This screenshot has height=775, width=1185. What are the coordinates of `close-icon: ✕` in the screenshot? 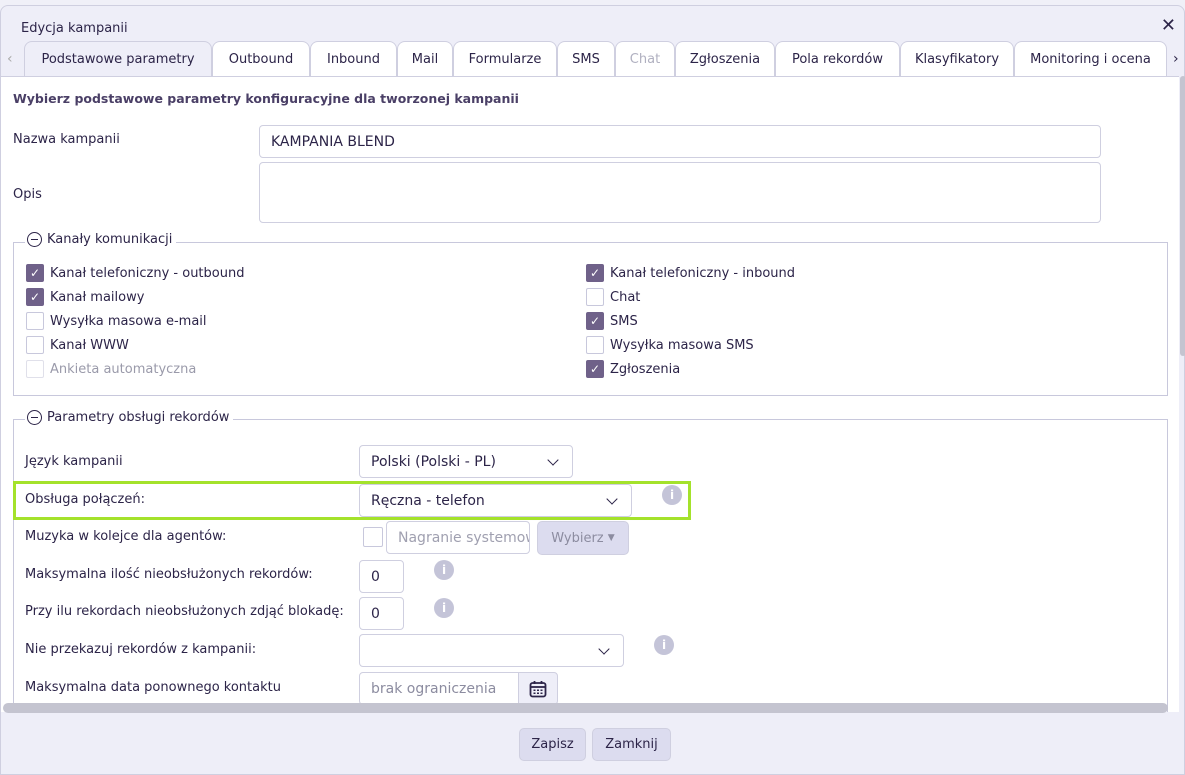 It's located at (1168, 25).